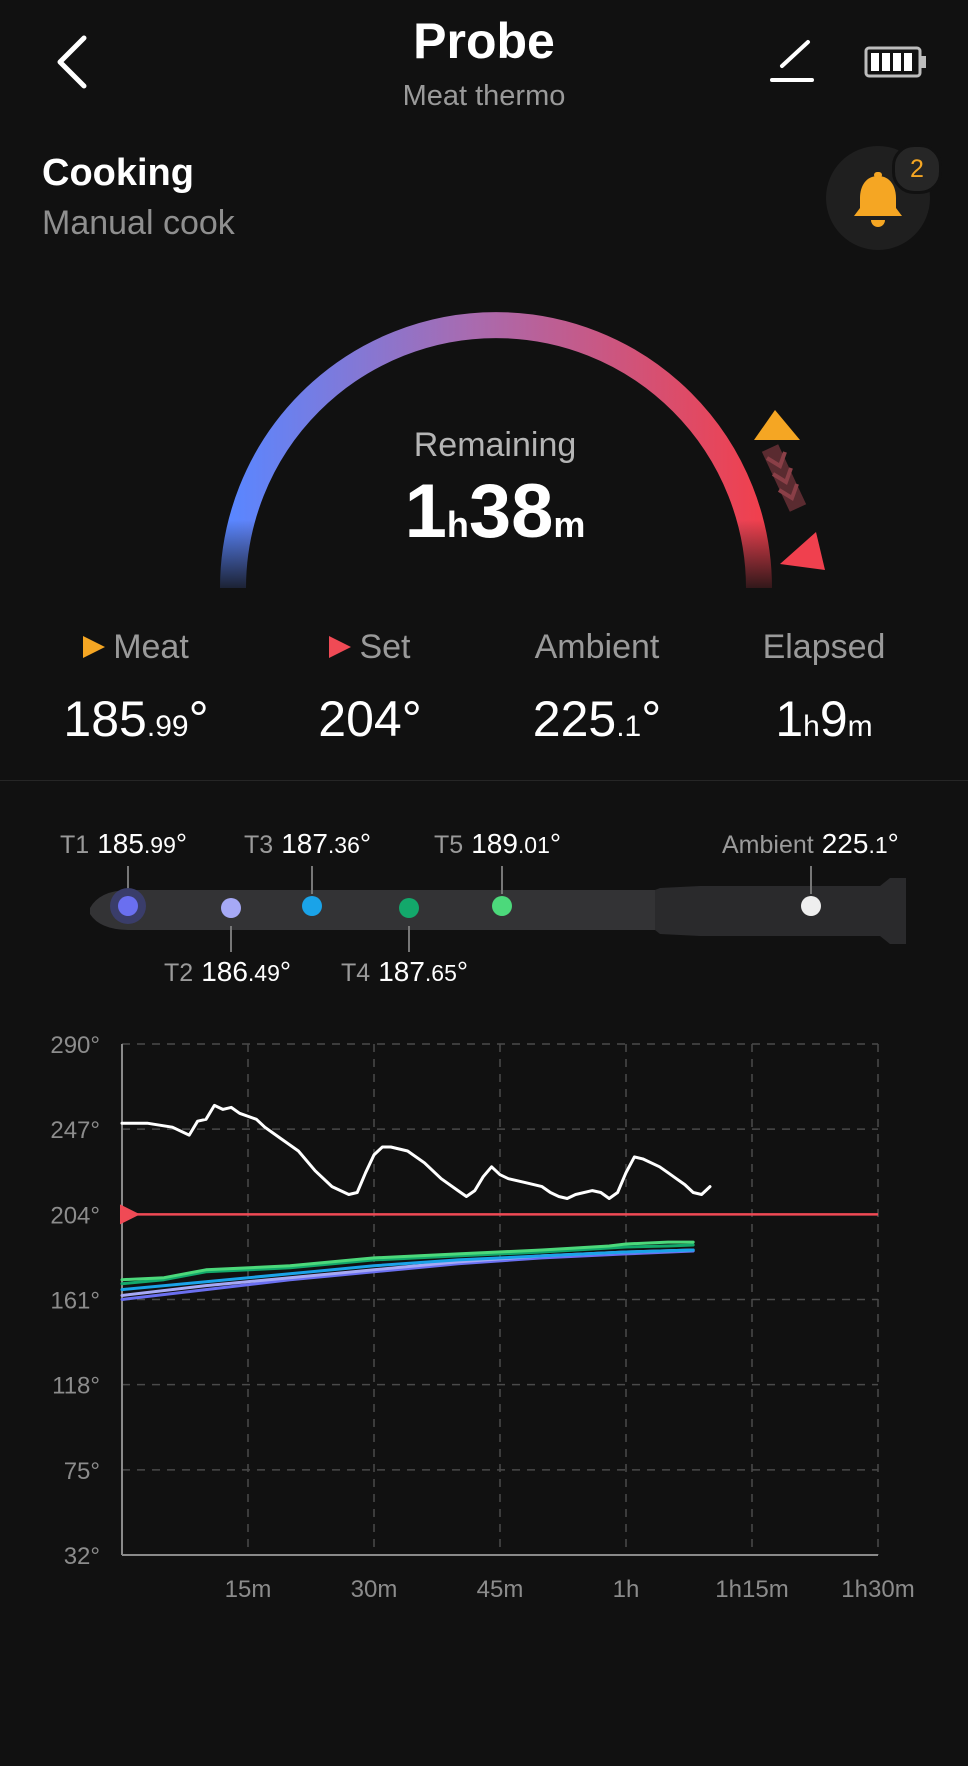 The height and width of the screenshot is (1766, 968). I want to click on sensor-t5-label: T5 189.01°, so click(498, 843).